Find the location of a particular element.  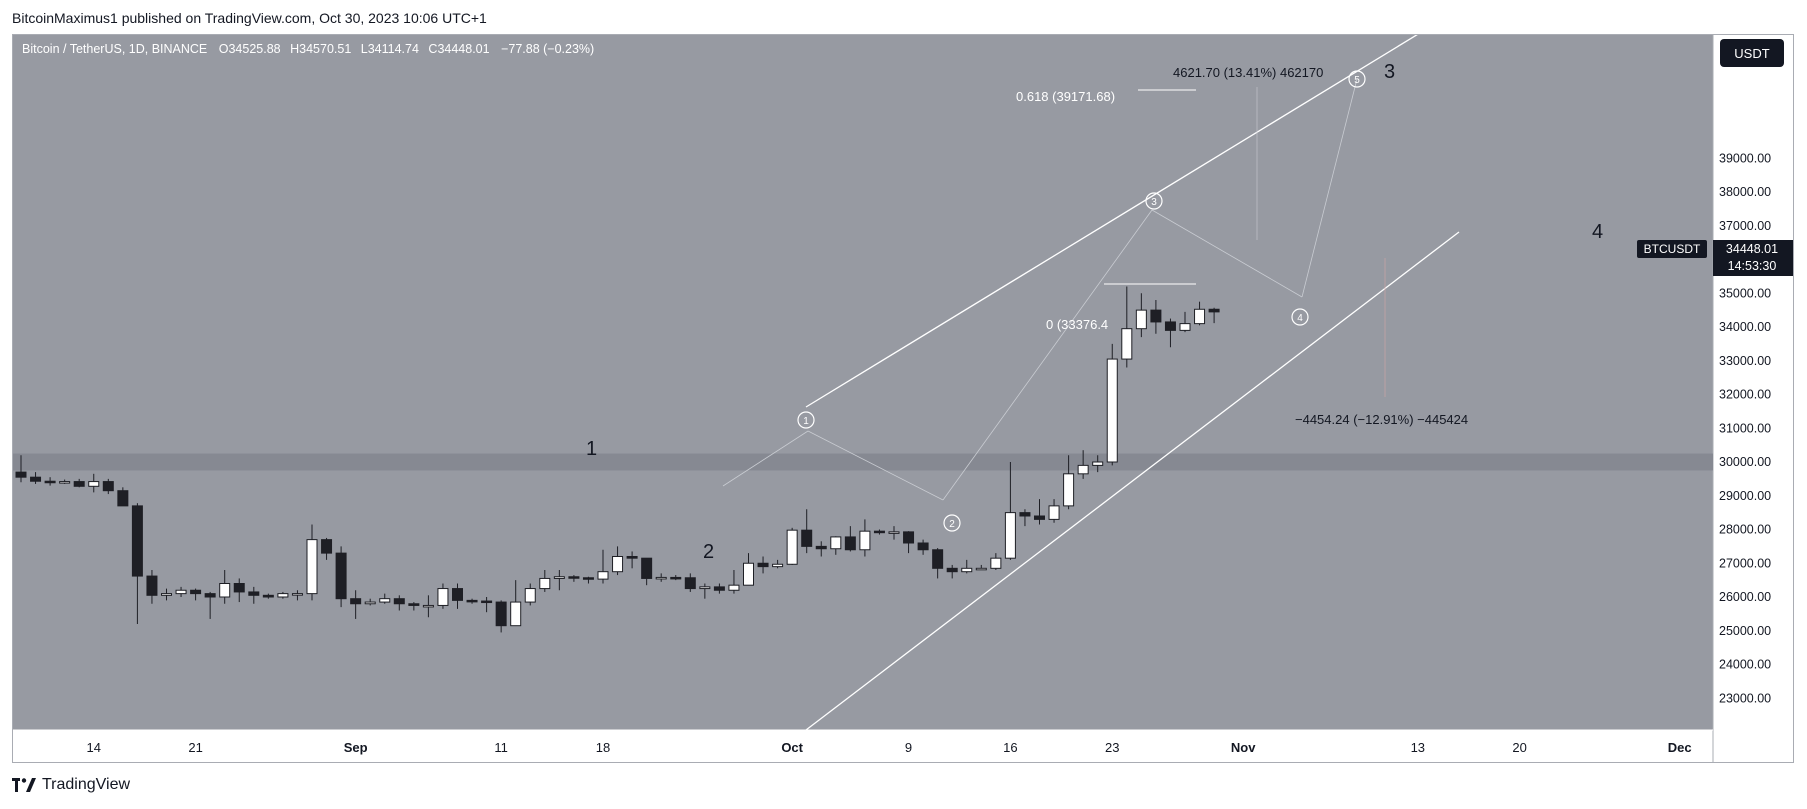

circled-wave-5-label: 5 is located at coordinates (1357, 80).